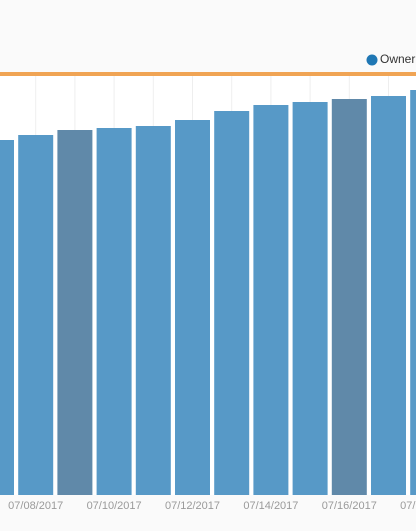  Describe the element at coordinates (408, 506) in the screenshot. I see `x-tick-label: 07/18/2017` at that location.